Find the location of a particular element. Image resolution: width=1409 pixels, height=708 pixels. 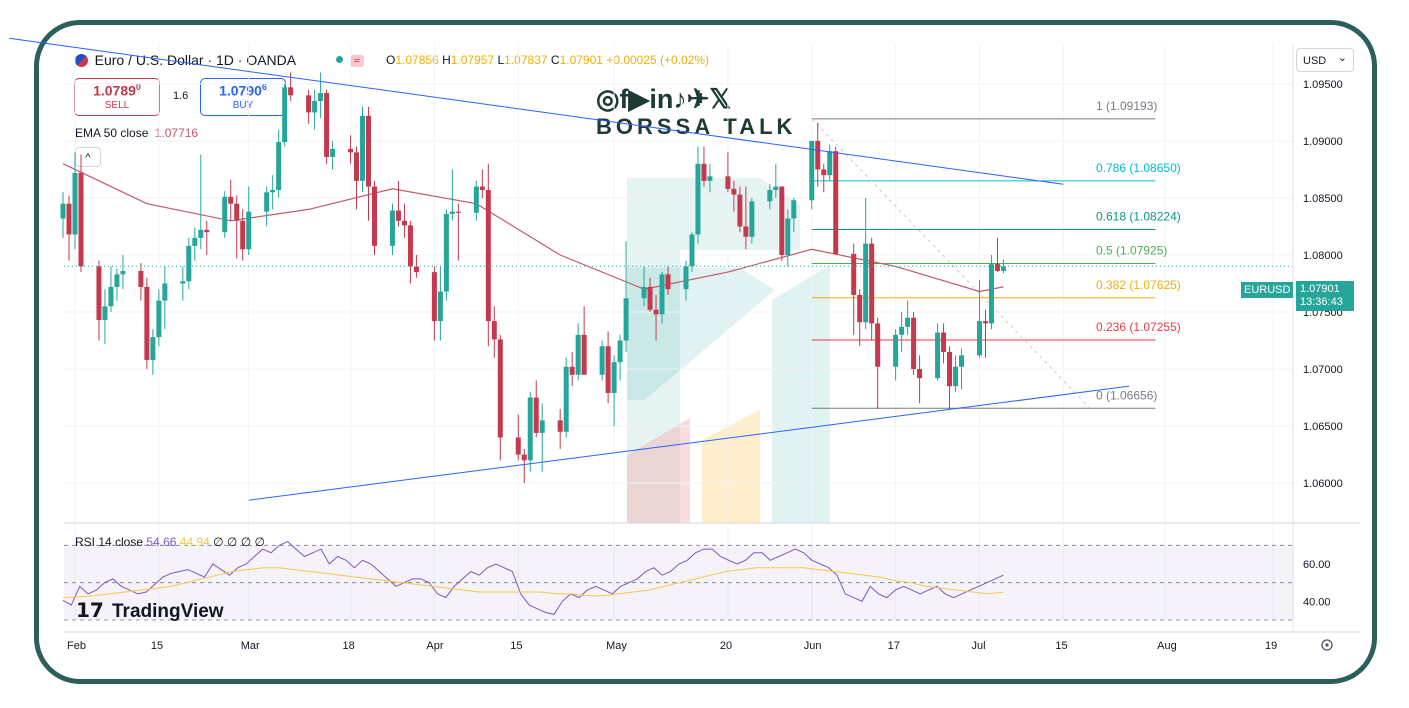

rsi-label: RSI 14 close is located at coordinates (109, 542).